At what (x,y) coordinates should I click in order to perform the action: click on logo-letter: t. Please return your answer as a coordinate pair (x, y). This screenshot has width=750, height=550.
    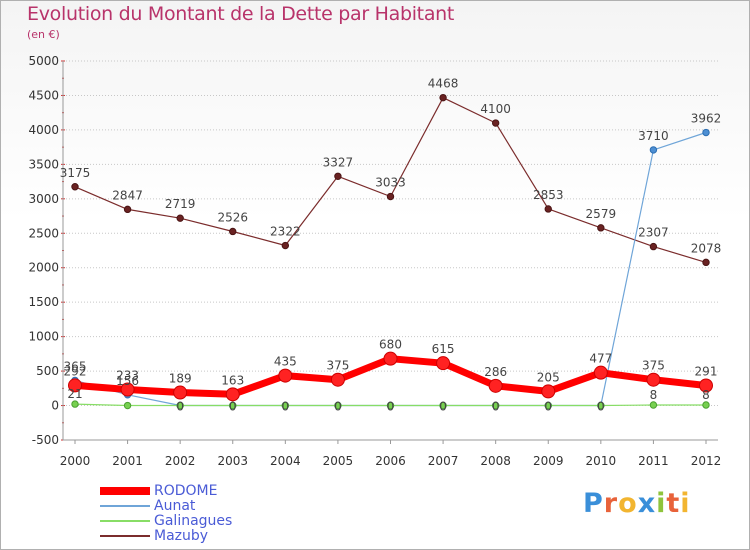
    Looking at the image, I should click on (673, 503).